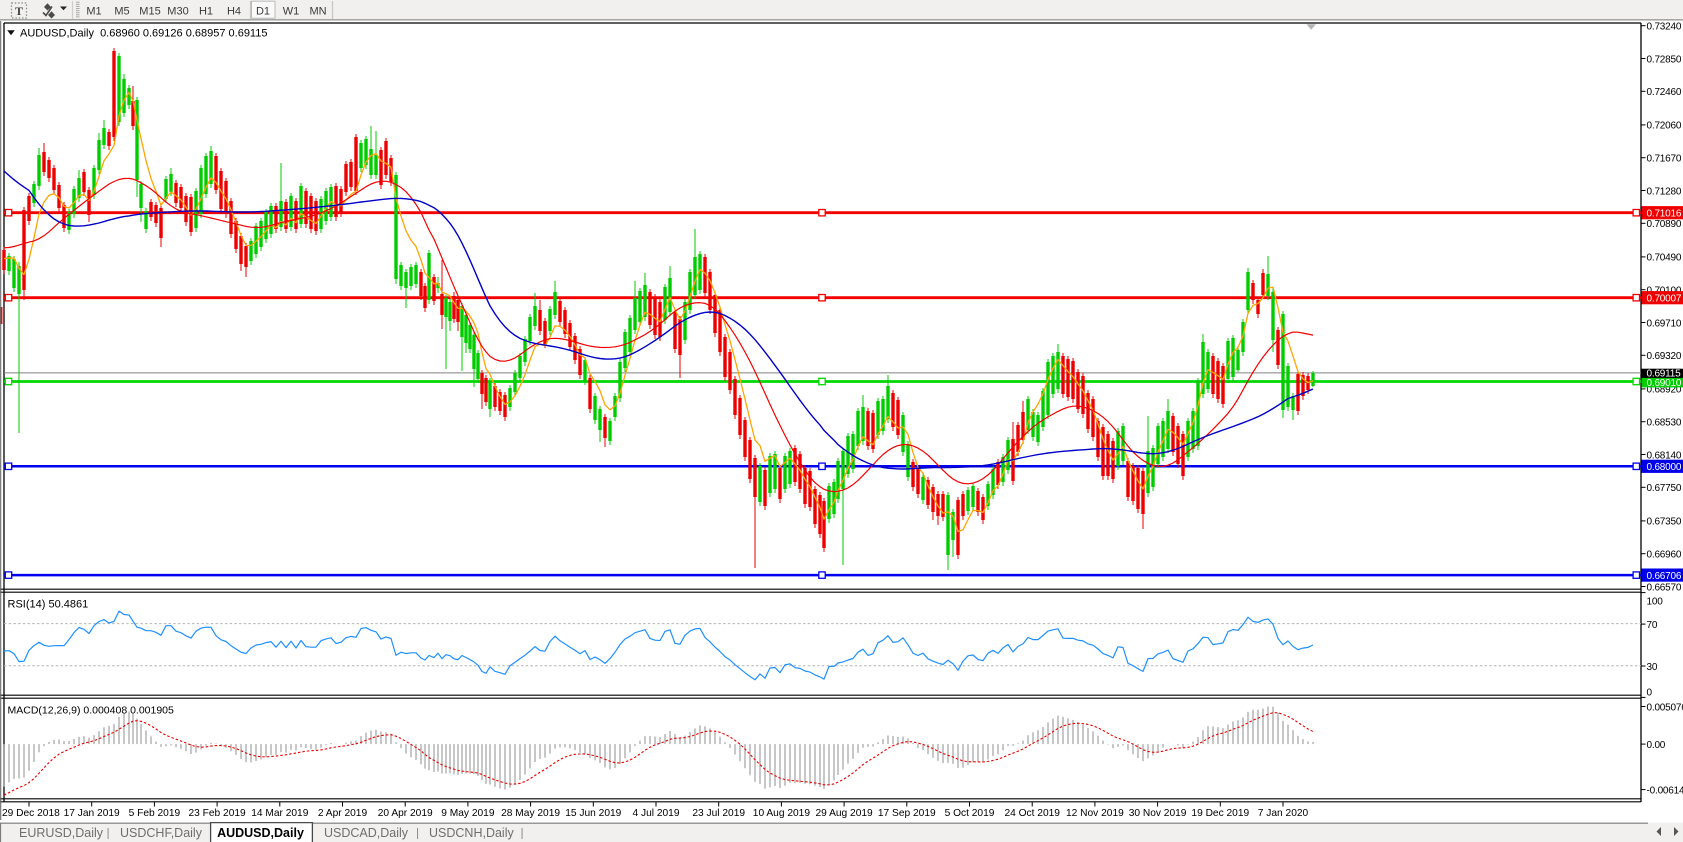 This screenshot has height=842, width=1683. What do you see at coordinates (1655, 601) in the screenshot?
I see `svg-text: 100` at bounding box center [1655, 601].